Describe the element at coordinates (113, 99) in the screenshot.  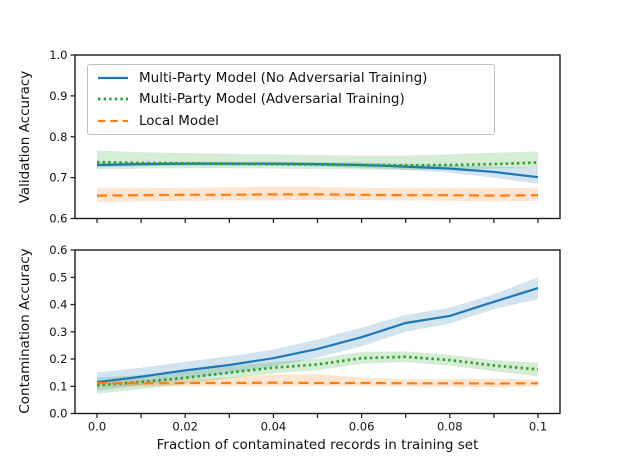
I see `legend-dotted-line-icon` at that location.